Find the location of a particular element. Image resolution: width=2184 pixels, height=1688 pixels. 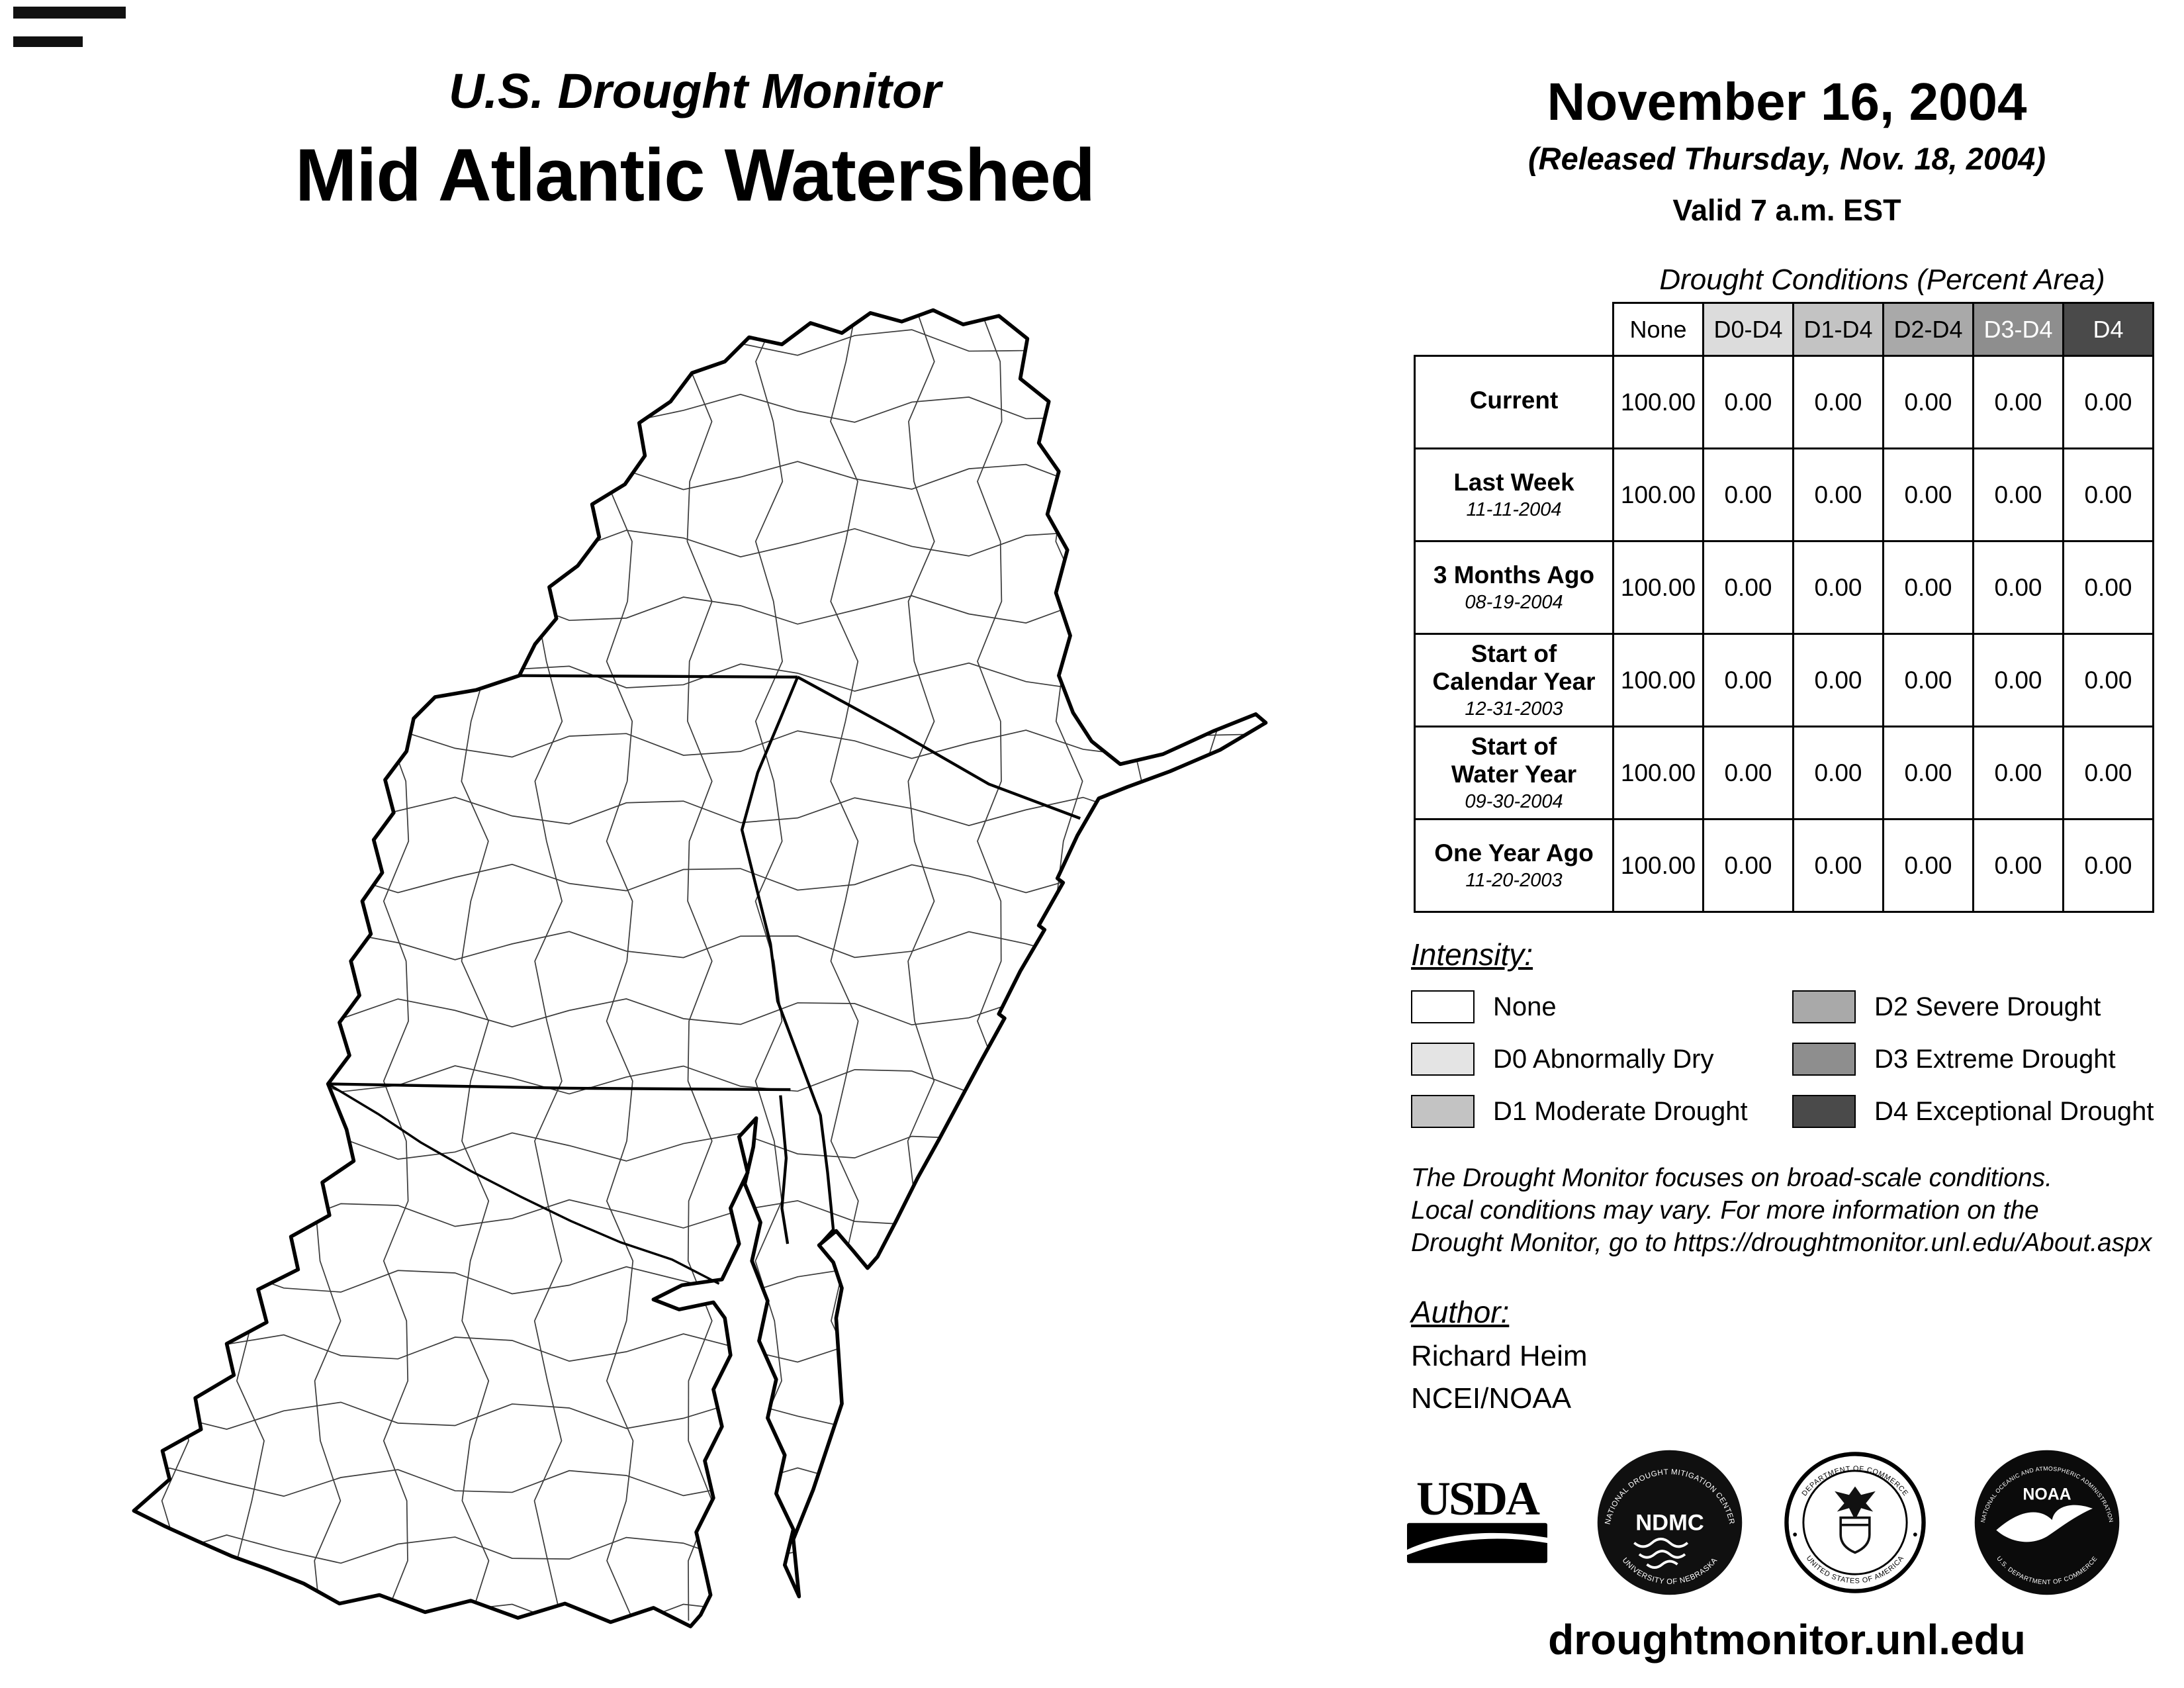

potomac-border is located at coordinates (523, 1183).